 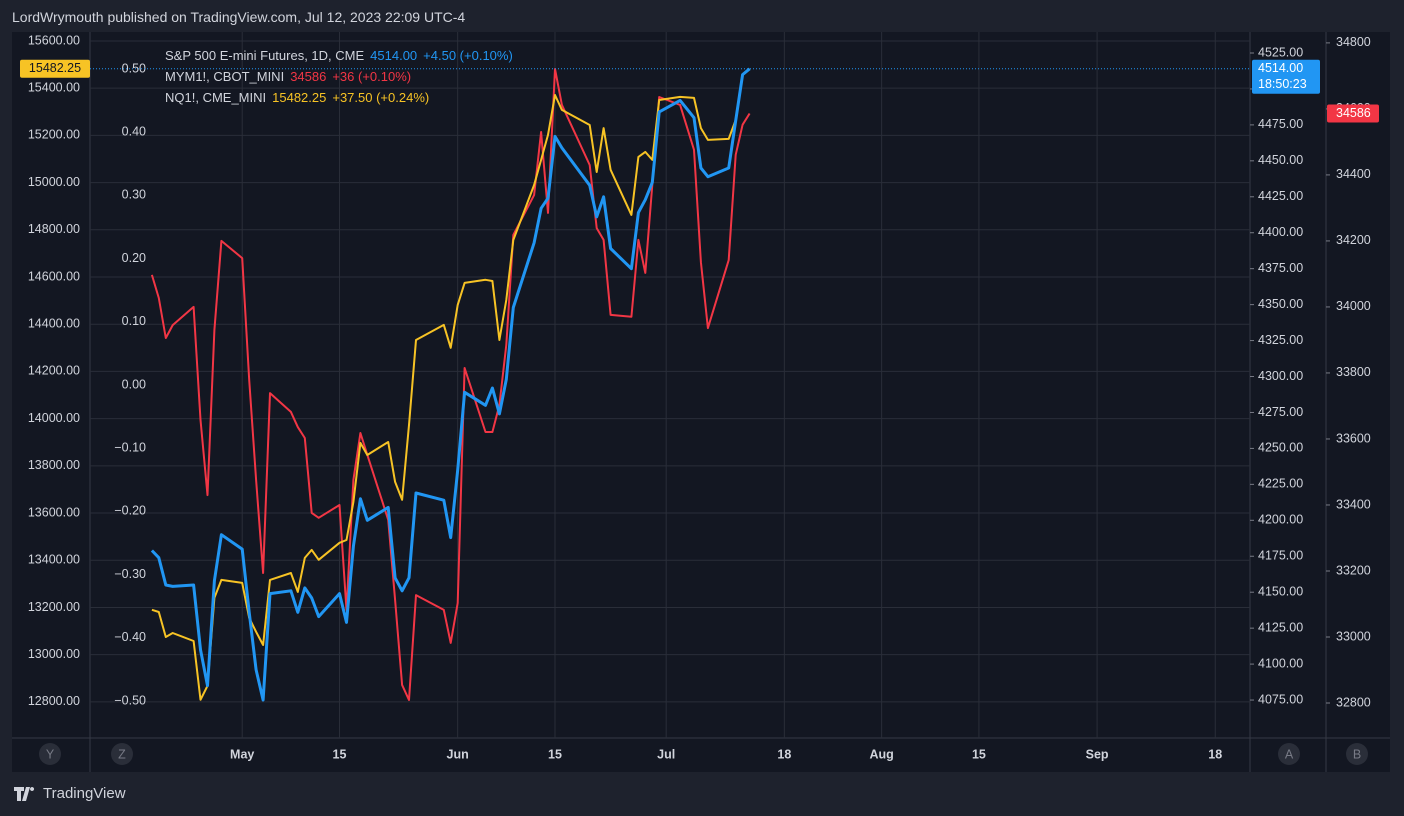 I want to click on scale-button: Y, so click(x=50, y=754).